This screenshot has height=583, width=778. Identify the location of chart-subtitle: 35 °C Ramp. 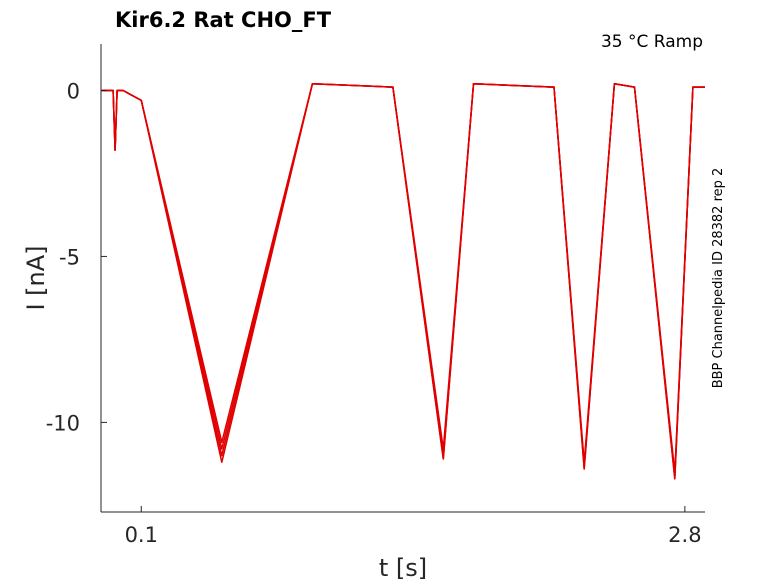
(652, 42).